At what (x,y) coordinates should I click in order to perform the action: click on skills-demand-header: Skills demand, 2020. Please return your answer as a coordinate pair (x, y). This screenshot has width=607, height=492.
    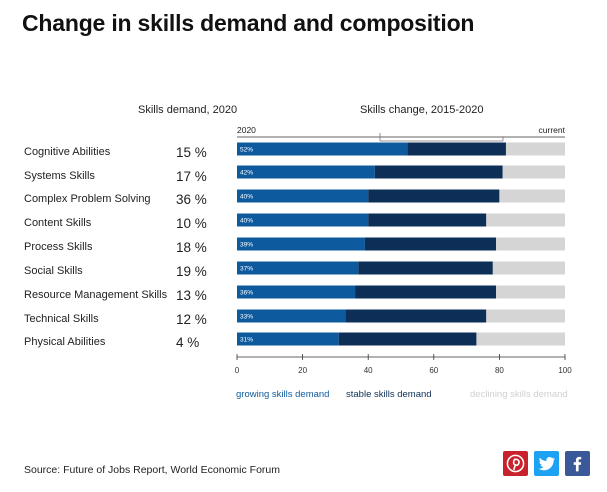
    Looking at the image, I should click on (188, 110).